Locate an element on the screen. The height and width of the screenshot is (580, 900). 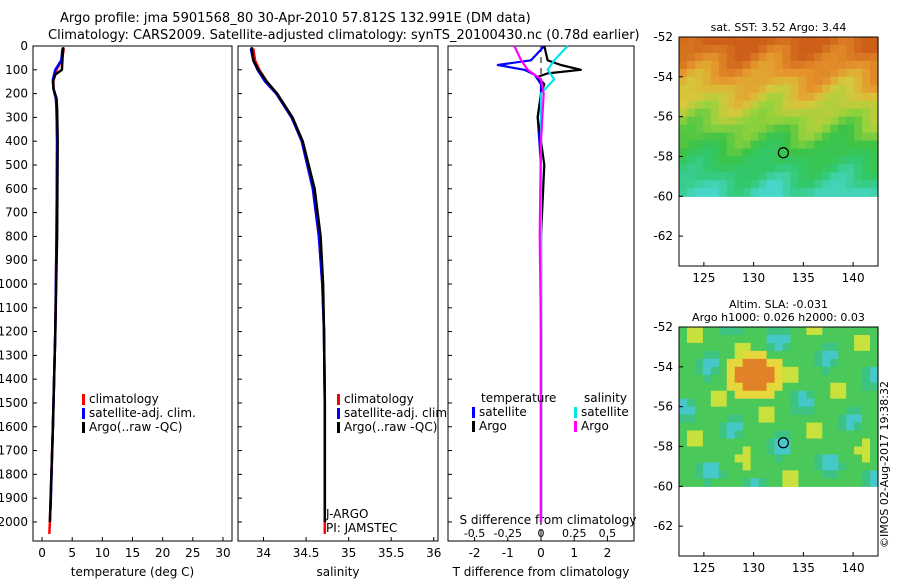
y-tick-label: 500 is located at coordinates (16, 165).